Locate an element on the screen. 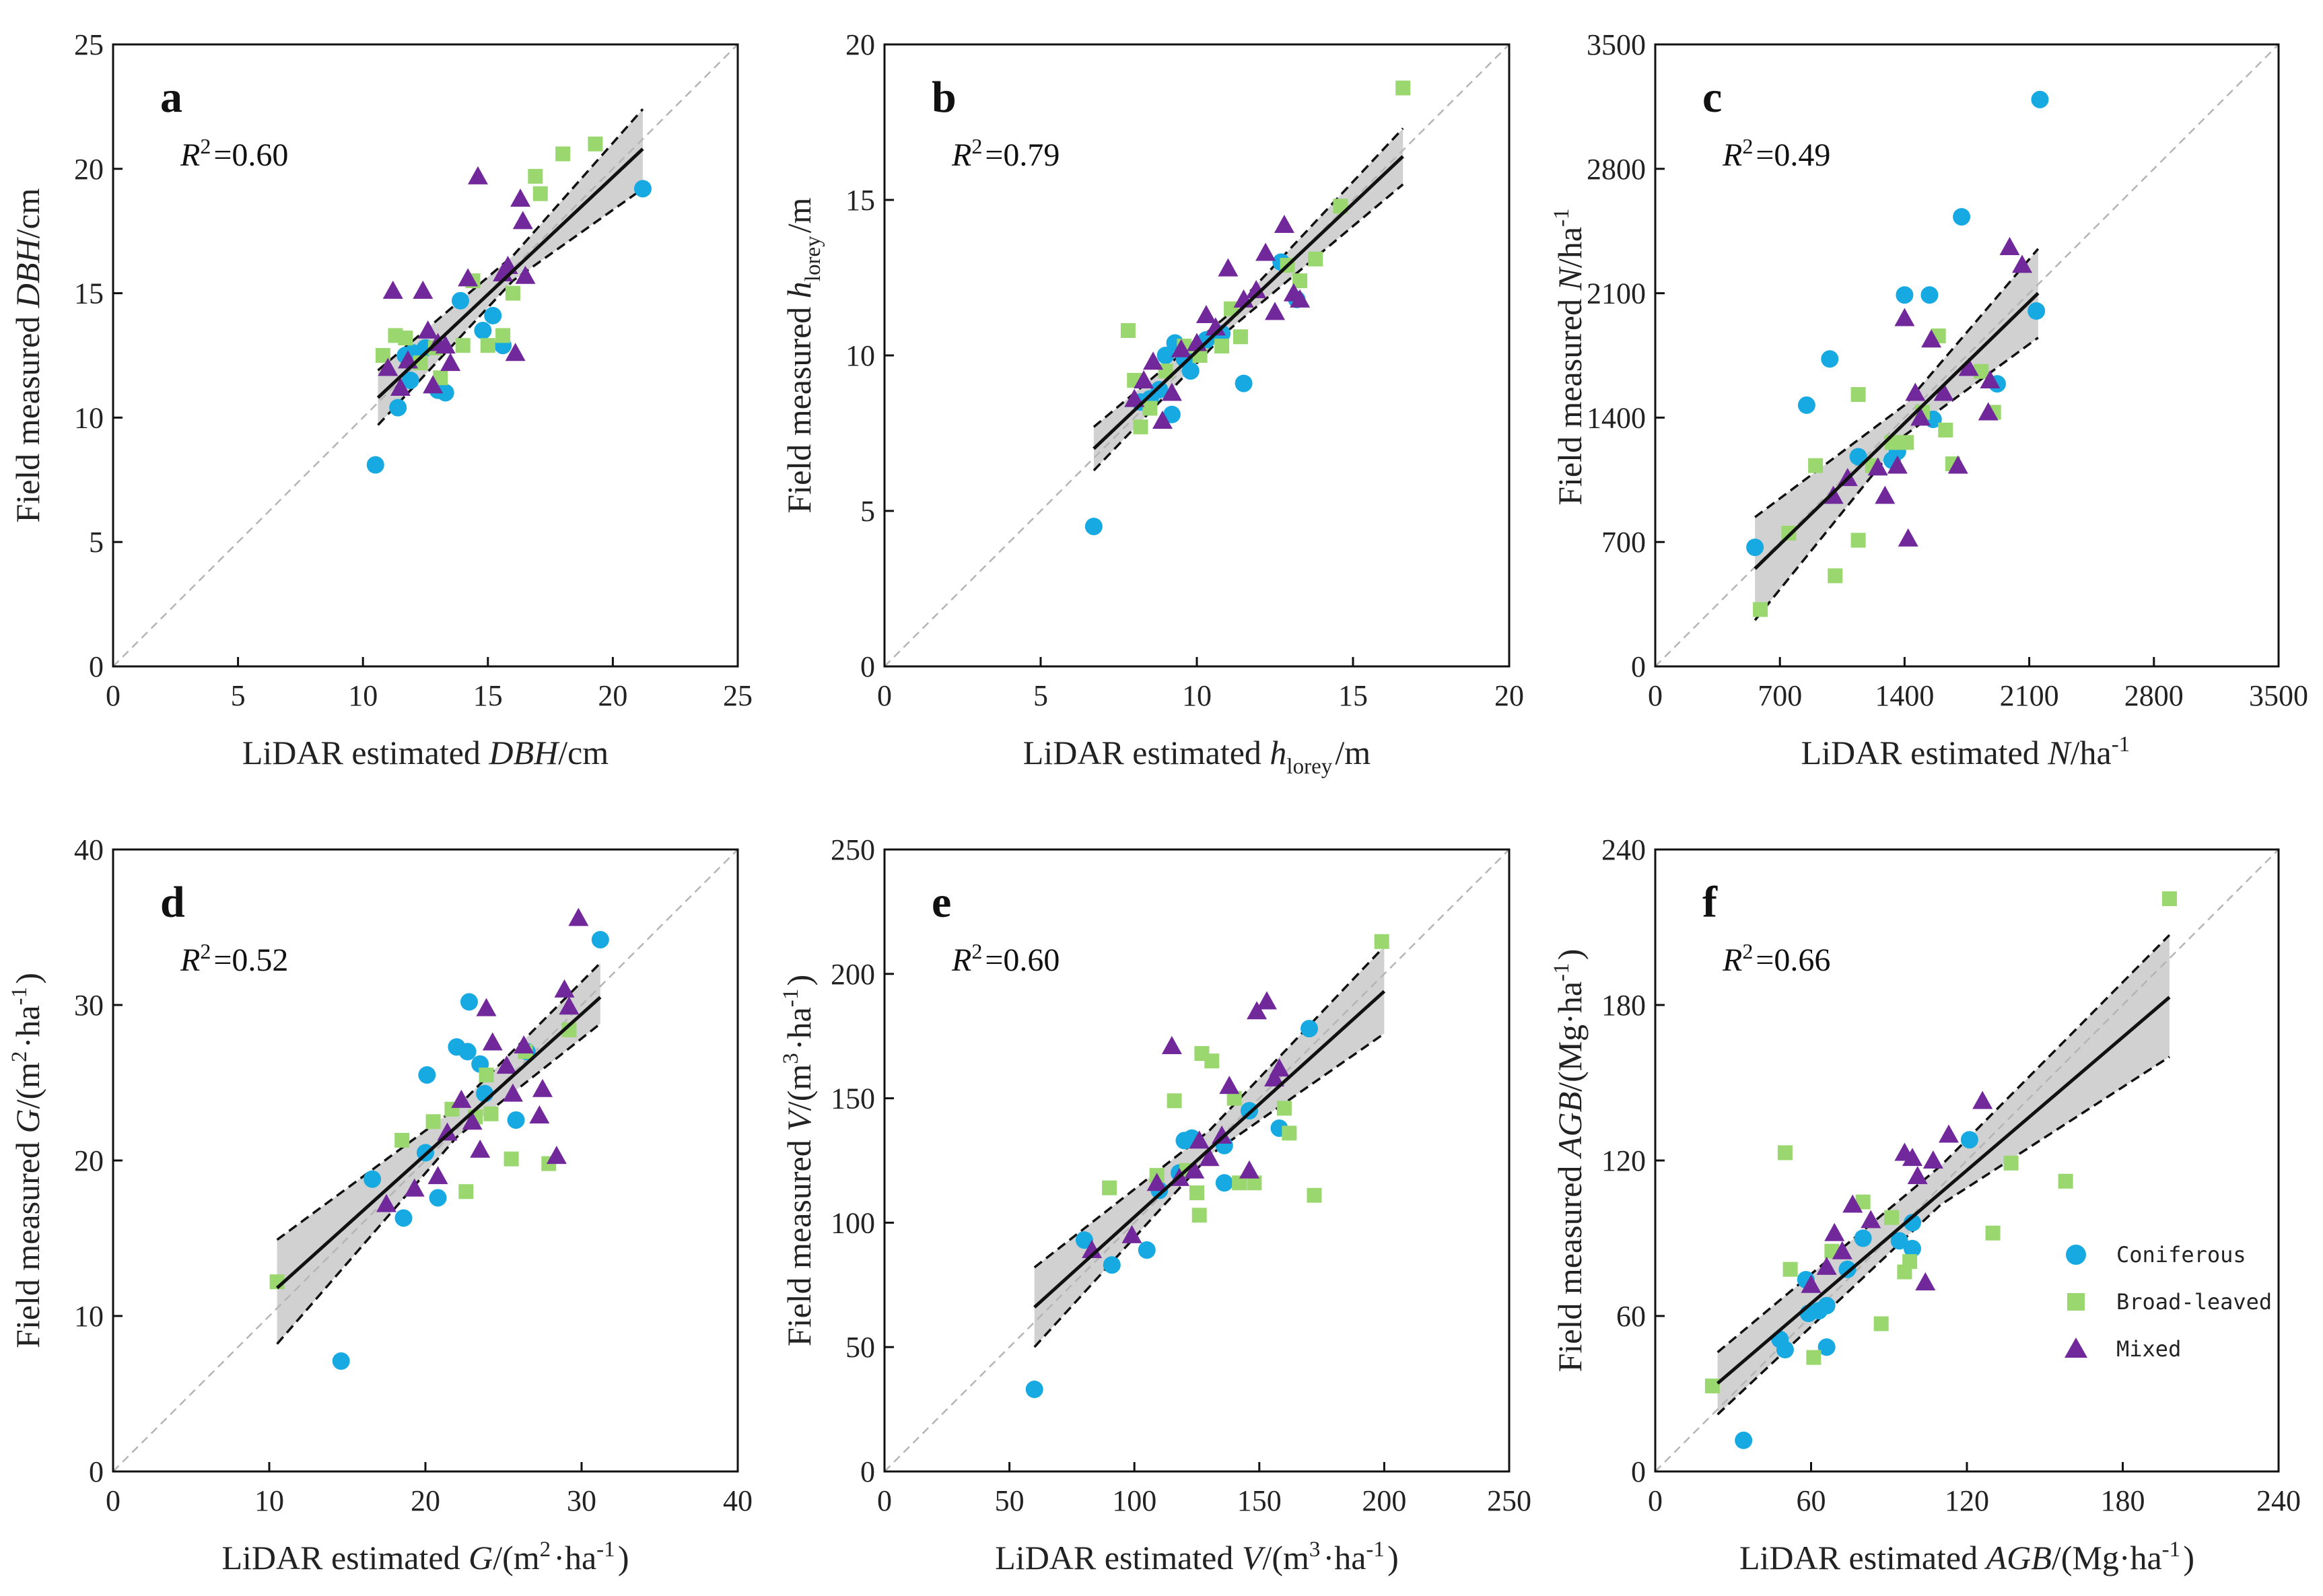 This screenshot has height=1596, width=2323. x-tick-label: 120 is located at coordinates (1967, 1500).